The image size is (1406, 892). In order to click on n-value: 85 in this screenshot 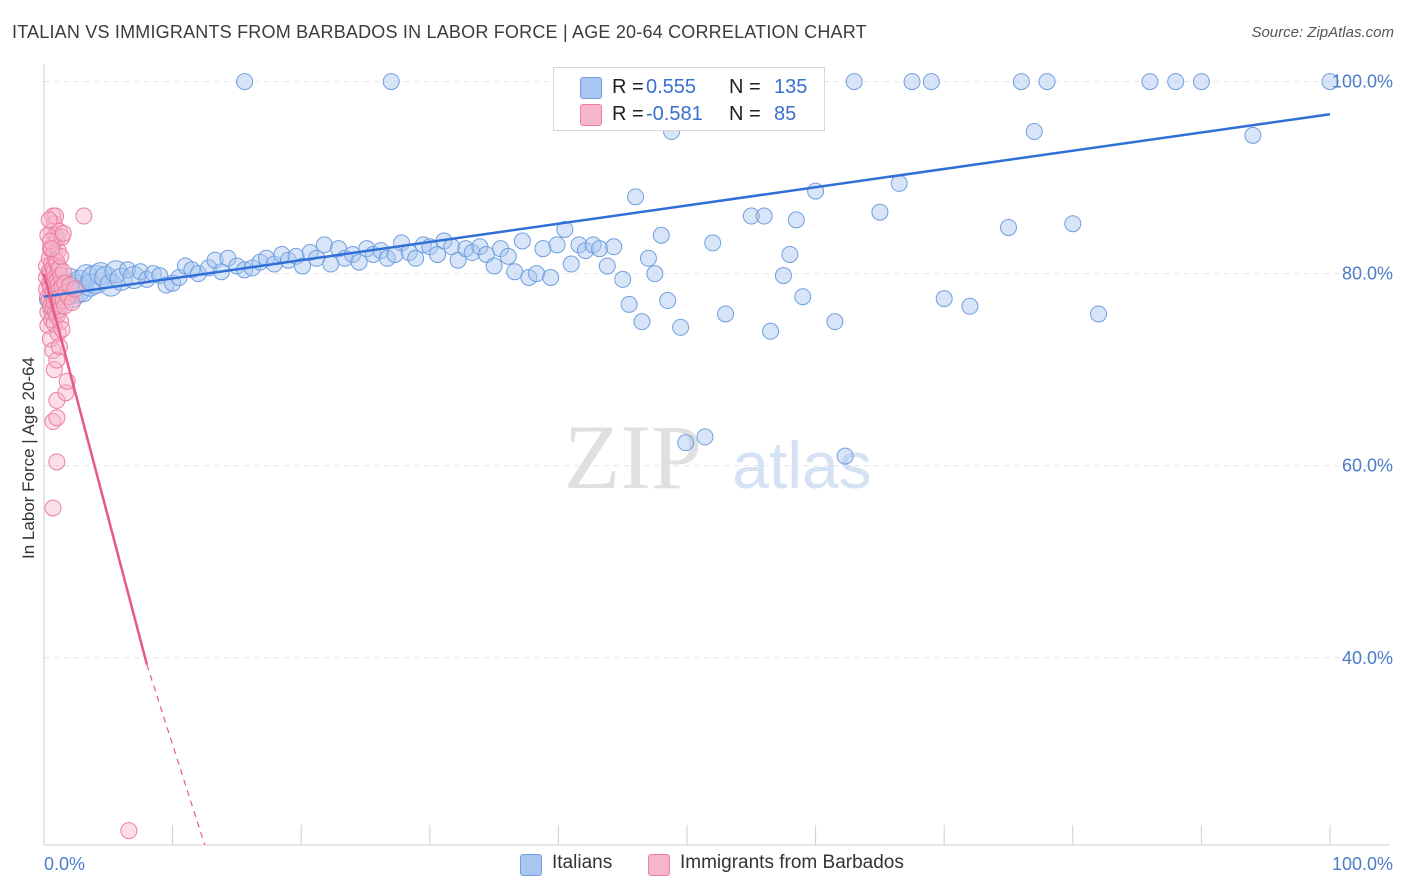, I will do `click(785, 114)`.